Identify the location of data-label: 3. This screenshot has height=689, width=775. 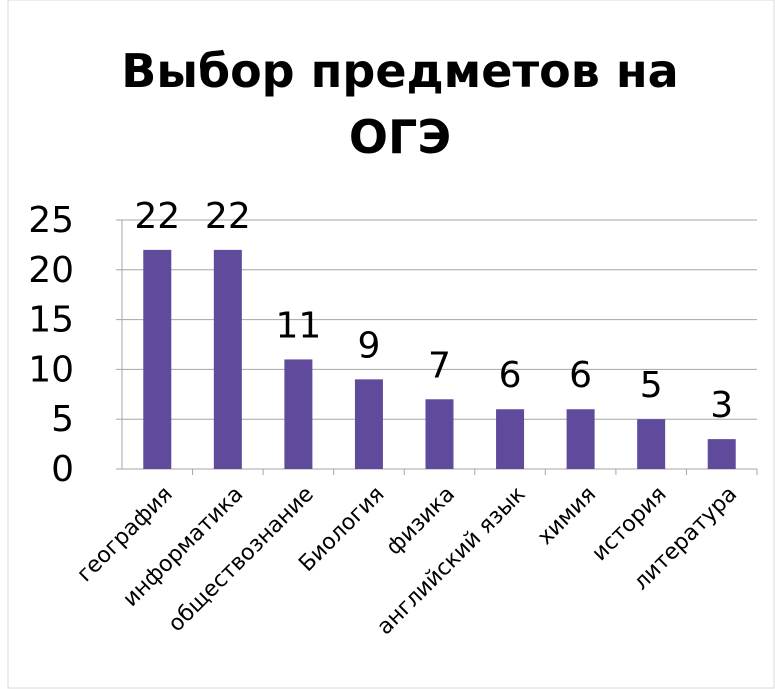
(721, 405).